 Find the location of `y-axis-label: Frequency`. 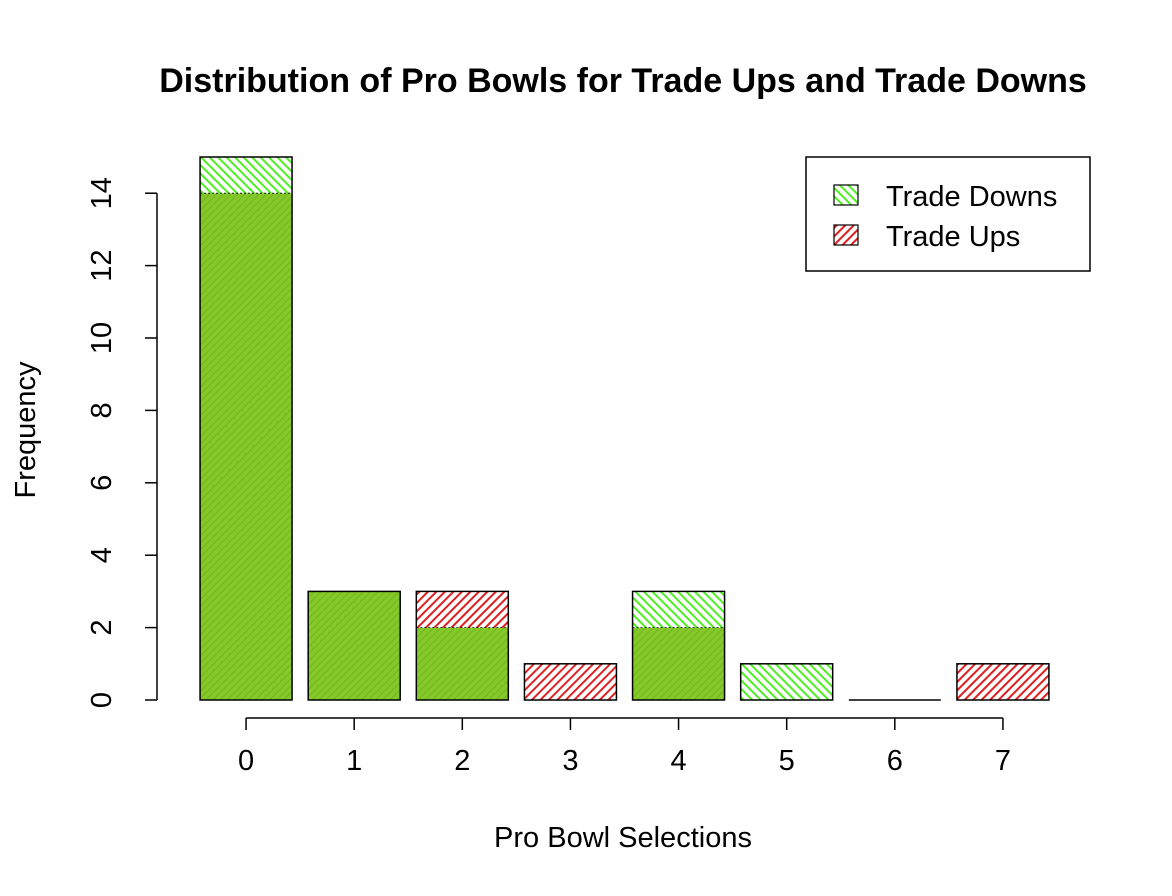

y-axis-label: Frequency is located at coordinates (26, 430).